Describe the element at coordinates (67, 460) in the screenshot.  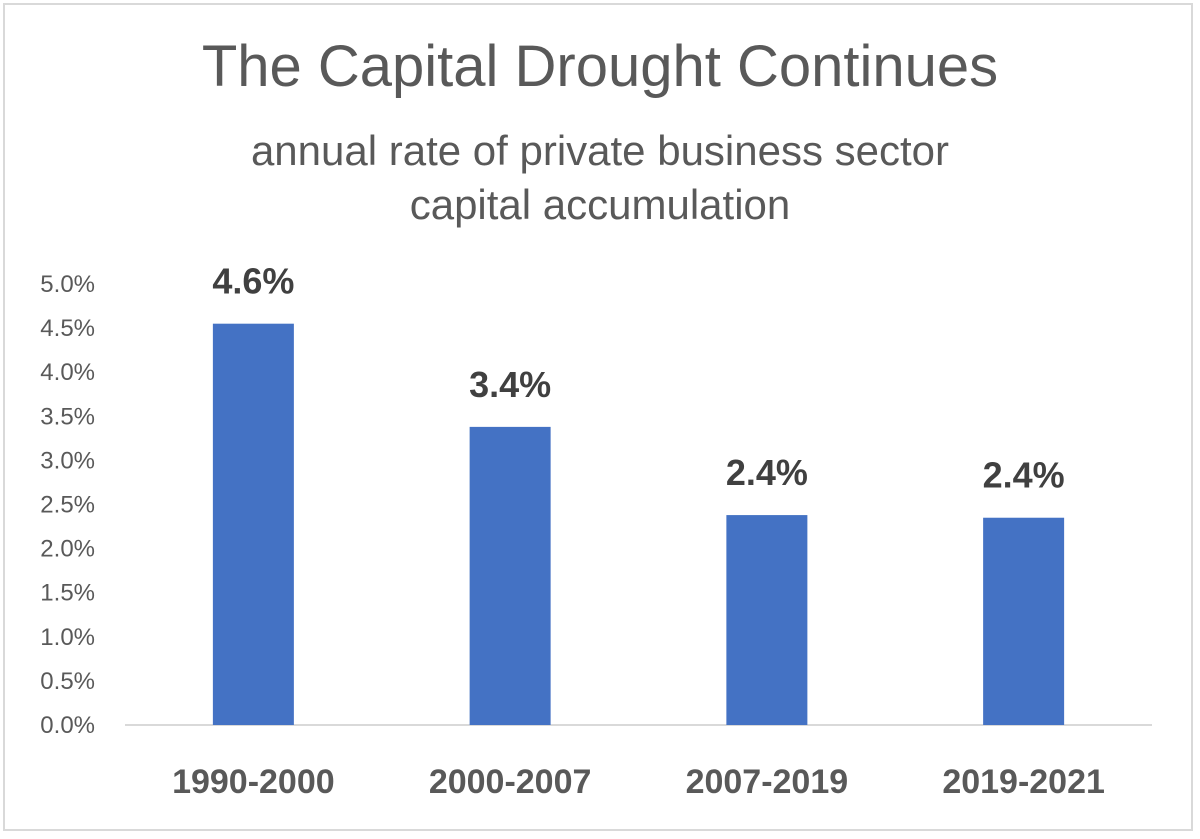
I see `y-tick-label: 3.0%` at that location.